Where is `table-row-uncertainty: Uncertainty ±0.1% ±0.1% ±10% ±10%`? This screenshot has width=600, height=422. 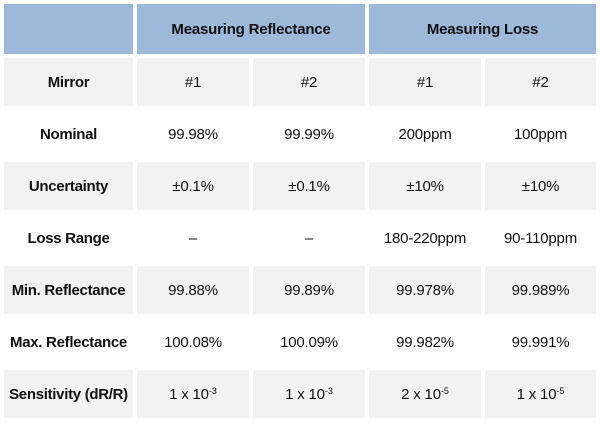 table-row-uncertainty: Uncertainty ±0.1% ±0.1% ±10% ±10% is located at coordinates (300, 186).